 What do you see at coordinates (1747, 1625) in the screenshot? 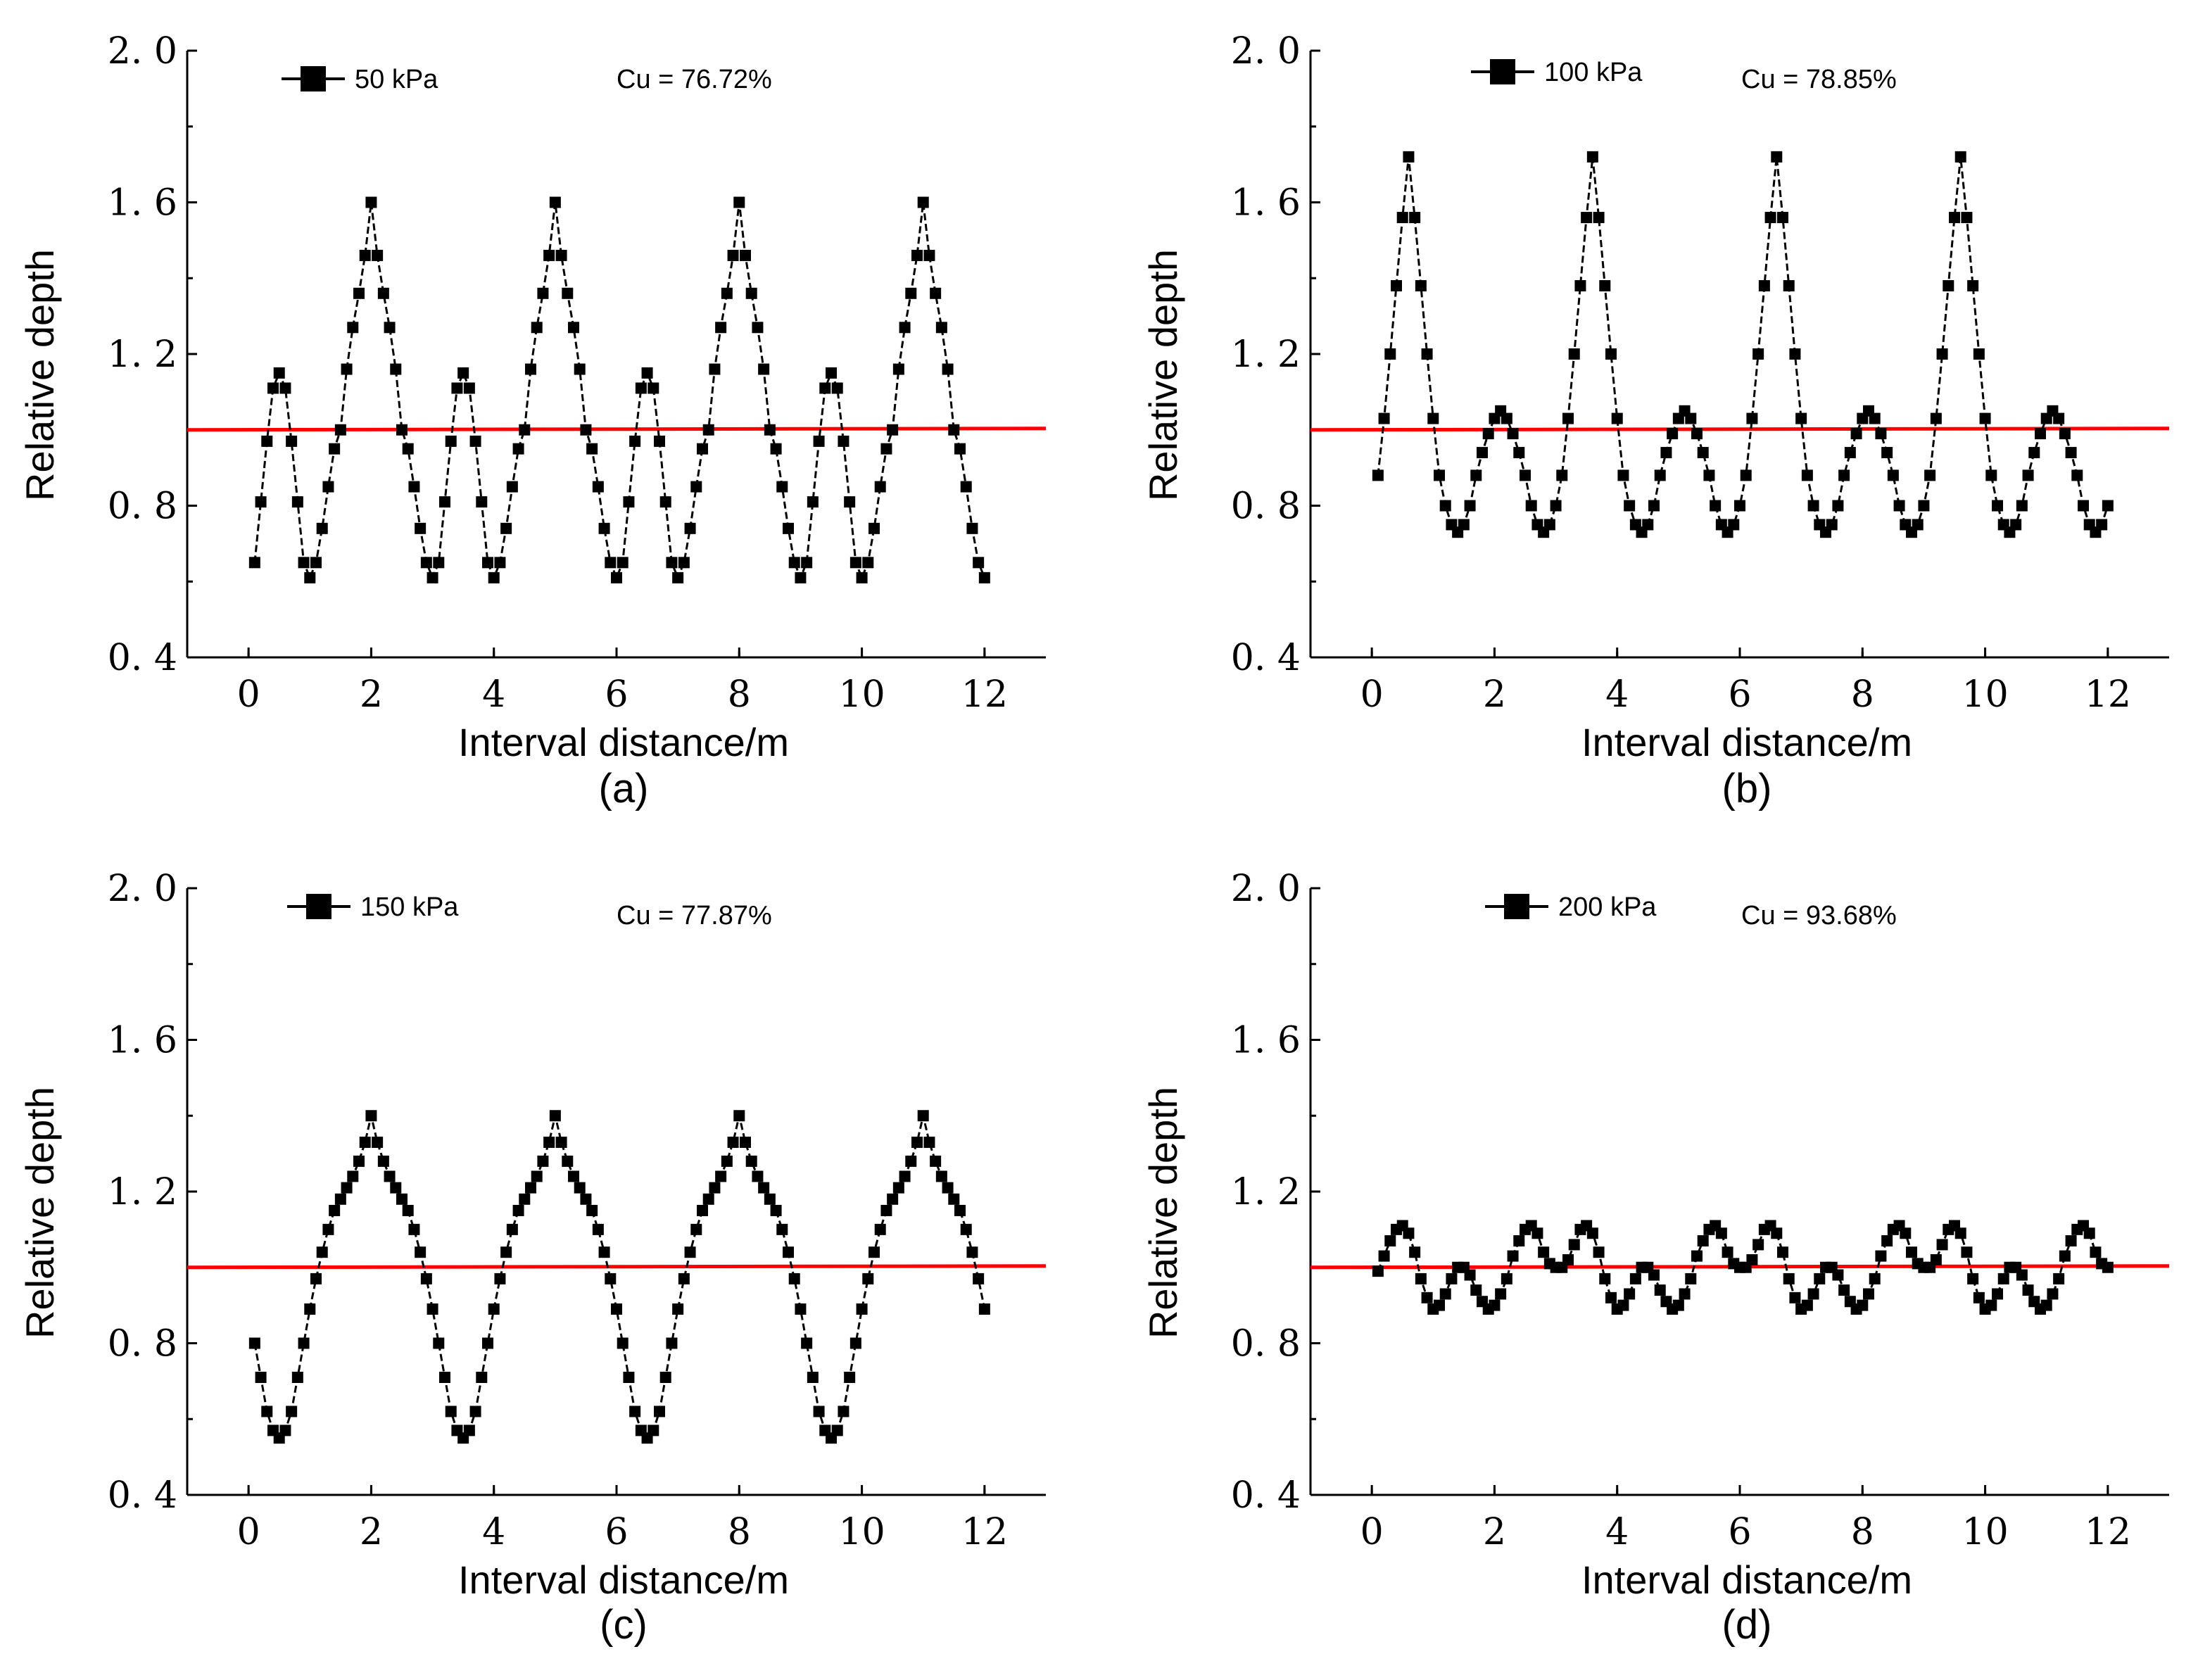
I see `panel-caption: (d)` at bounding box center [1747, 1625].